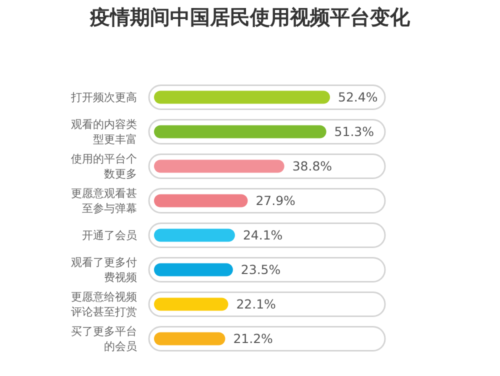  I want to click on y-tick-label: 买了更多平台的会员, so click(104, 339).